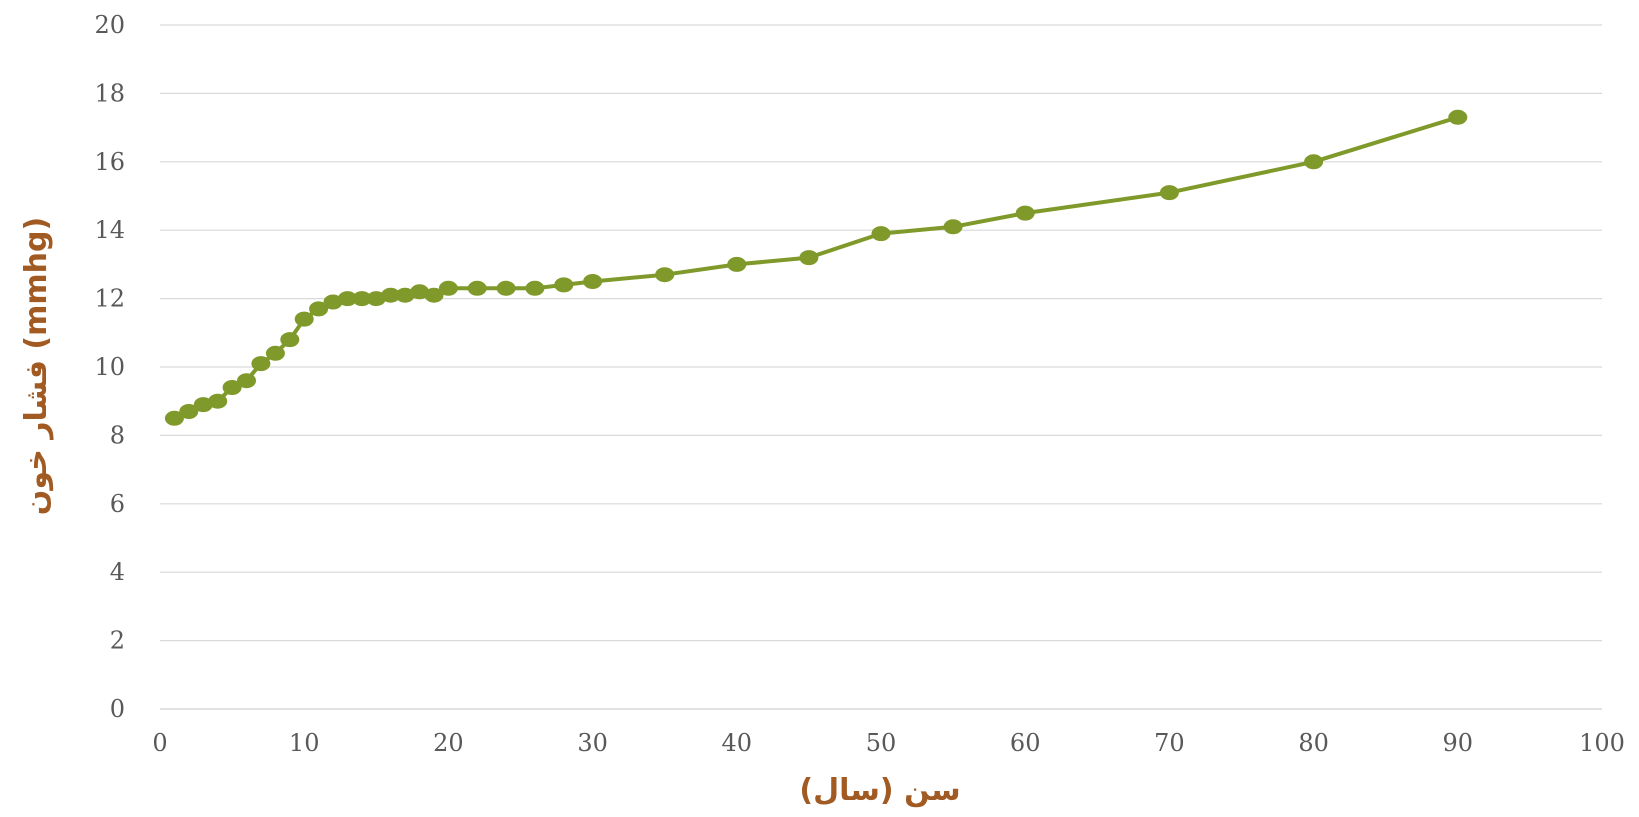 This screenshot has width=1639, height=817. I want to click on y-tick-label: 4, so click(117, 572).